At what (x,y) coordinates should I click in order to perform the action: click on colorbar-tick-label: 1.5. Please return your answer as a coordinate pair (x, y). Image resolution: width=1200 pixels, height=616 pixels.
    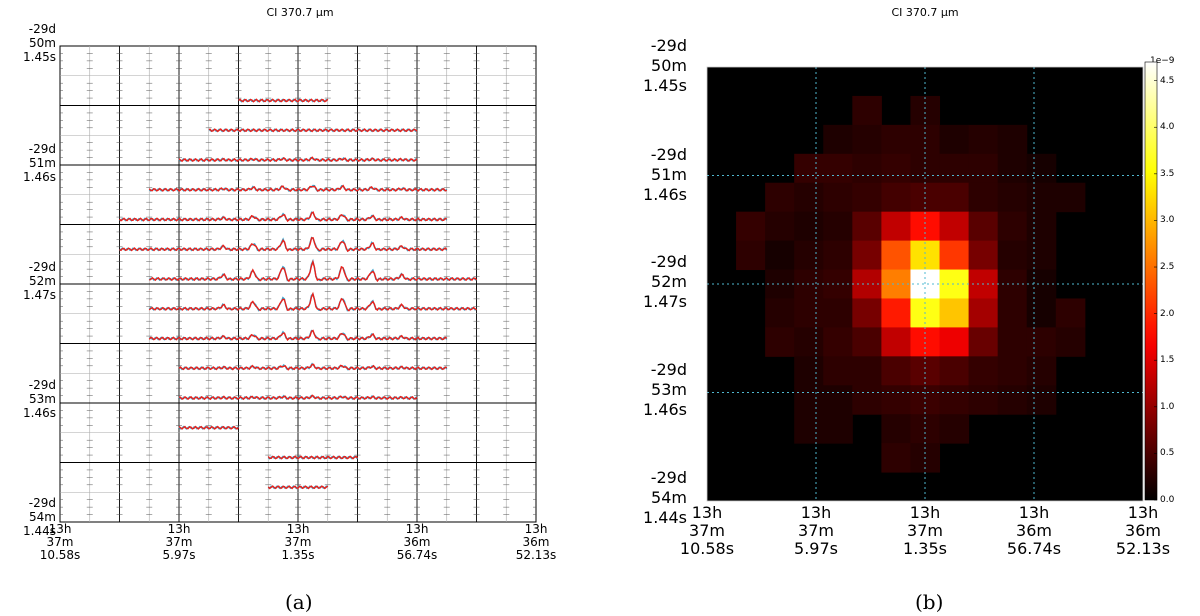
    Looking at the image, I should click on (1167, 360).